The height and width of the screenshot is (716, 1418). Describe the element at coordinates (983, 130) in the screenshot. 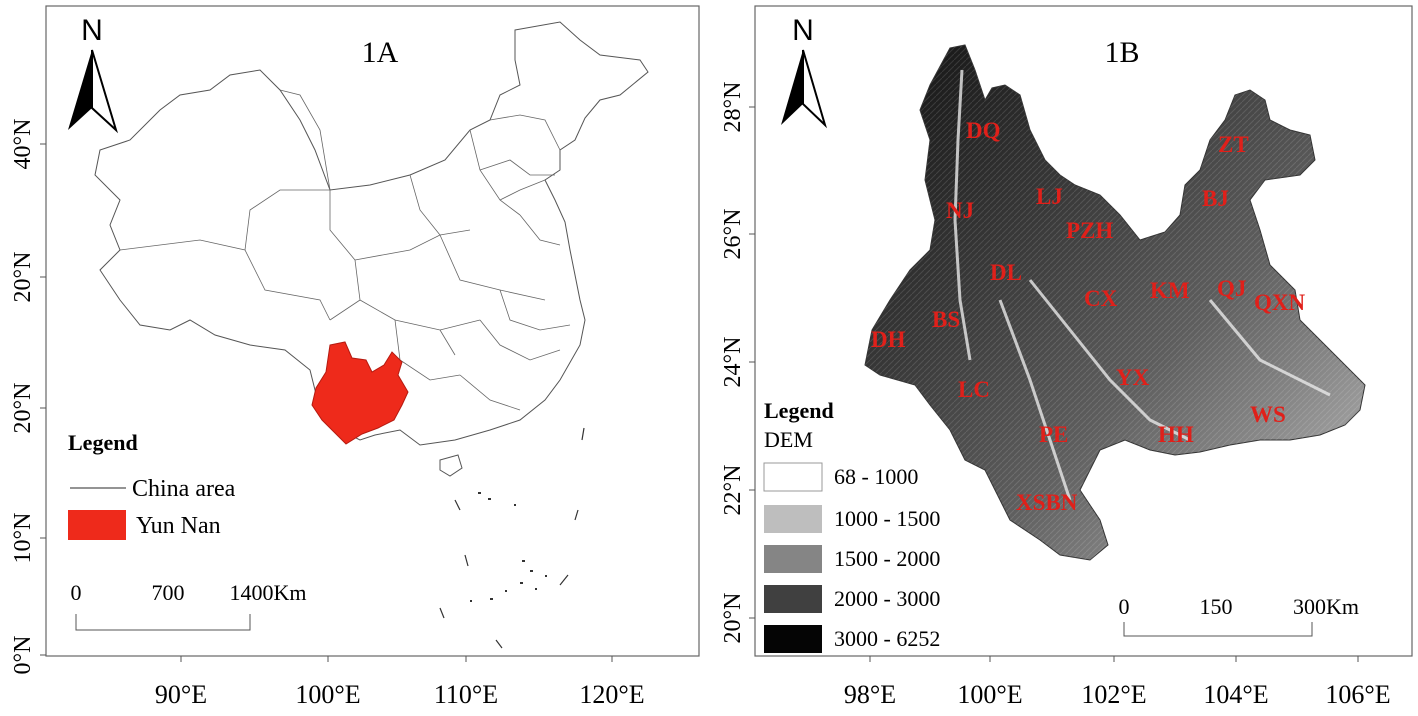

I see `region-label-dq: DQ` at that location.